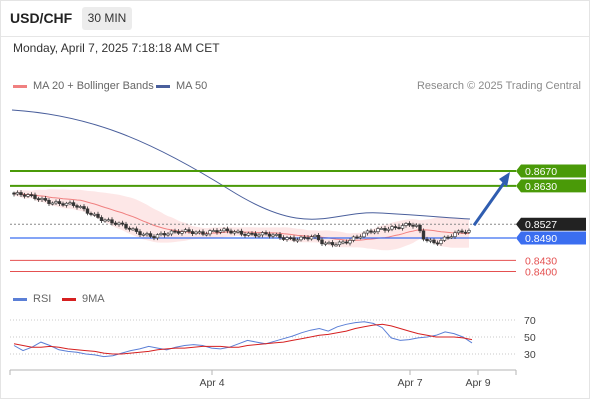 This screenshot has width=590, height=400. I want to click on rsi-swatch-icon, so click(20, 299).